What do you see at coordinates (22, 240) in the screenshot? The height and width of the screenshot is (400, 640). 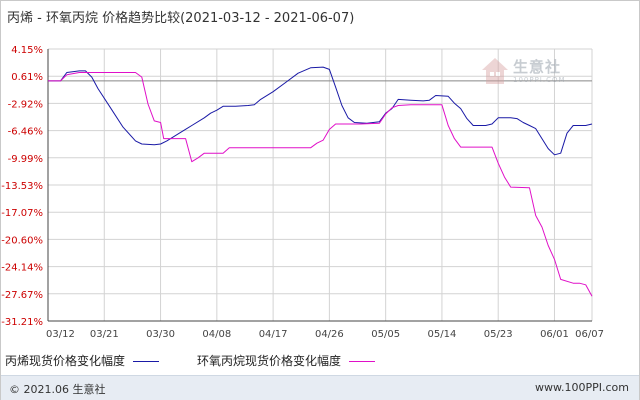 I see `y-tick-label: -20.60%` at bounding box center [22, 240].